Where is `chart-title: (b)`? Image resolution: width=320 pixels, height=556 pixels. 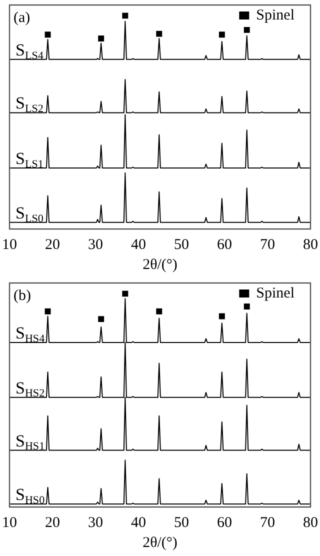 chart-title: (b) is located at coordinates (22, 296).